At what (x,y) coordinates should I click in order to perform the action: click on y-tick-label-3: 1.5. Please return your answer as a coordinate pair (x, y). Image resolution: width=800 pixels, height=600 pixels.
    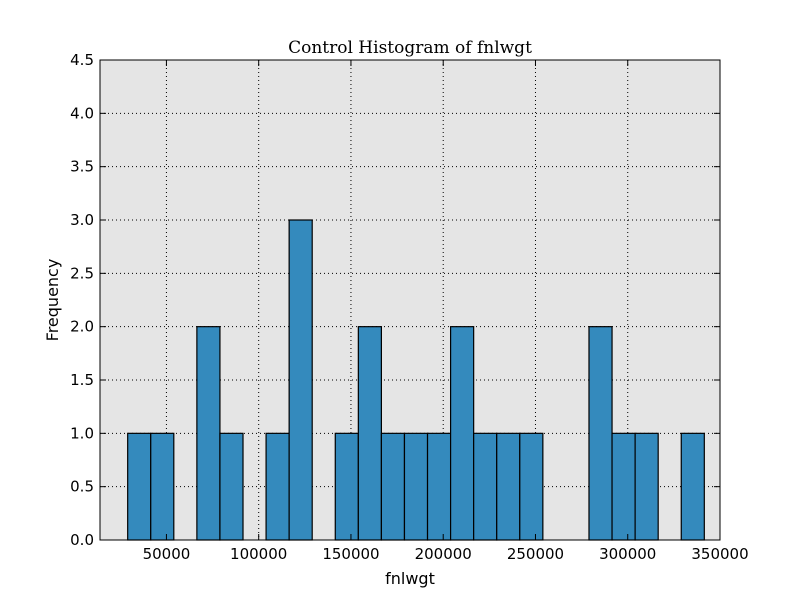
    Looking at the image, I should click on (82, 380).